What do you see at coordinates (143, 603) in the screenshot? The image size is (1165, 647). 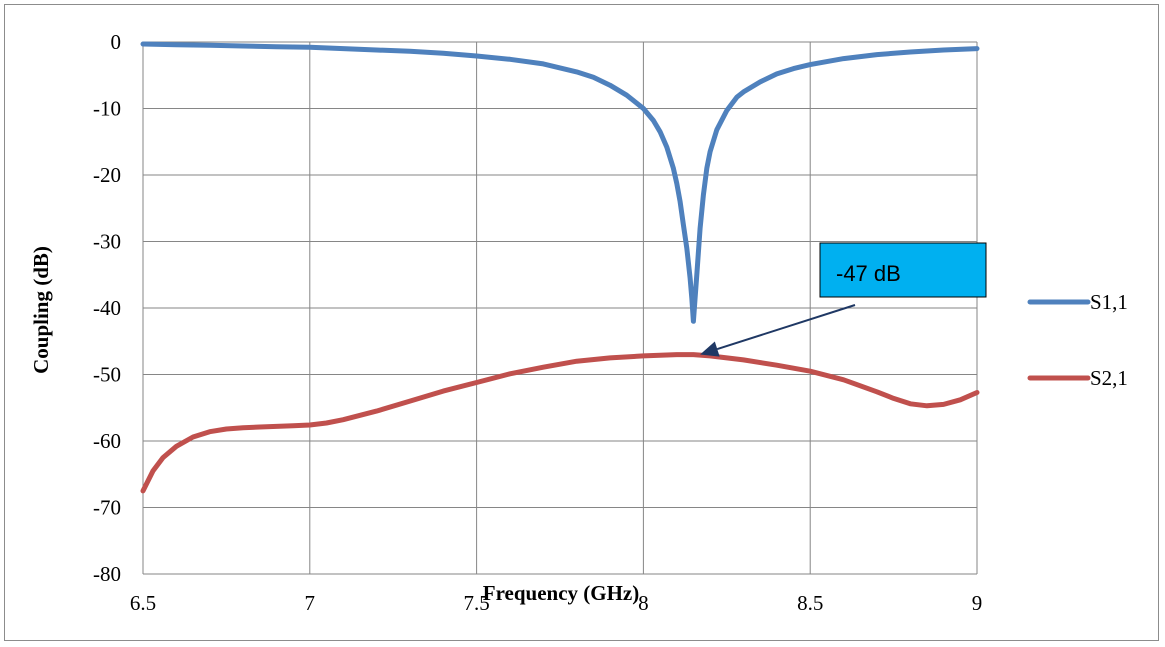 I see `x-tick-label: 6.5` at bounding box center [143, 603].